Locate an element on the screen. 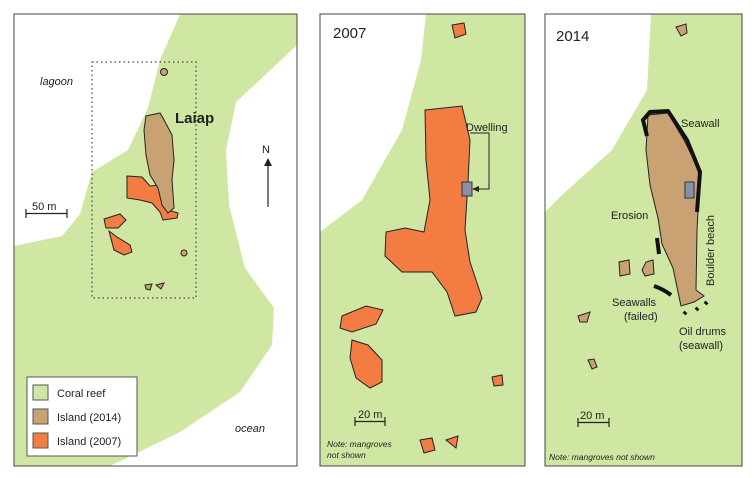  panel-title: 2014 is located at coordinates (572, 36).